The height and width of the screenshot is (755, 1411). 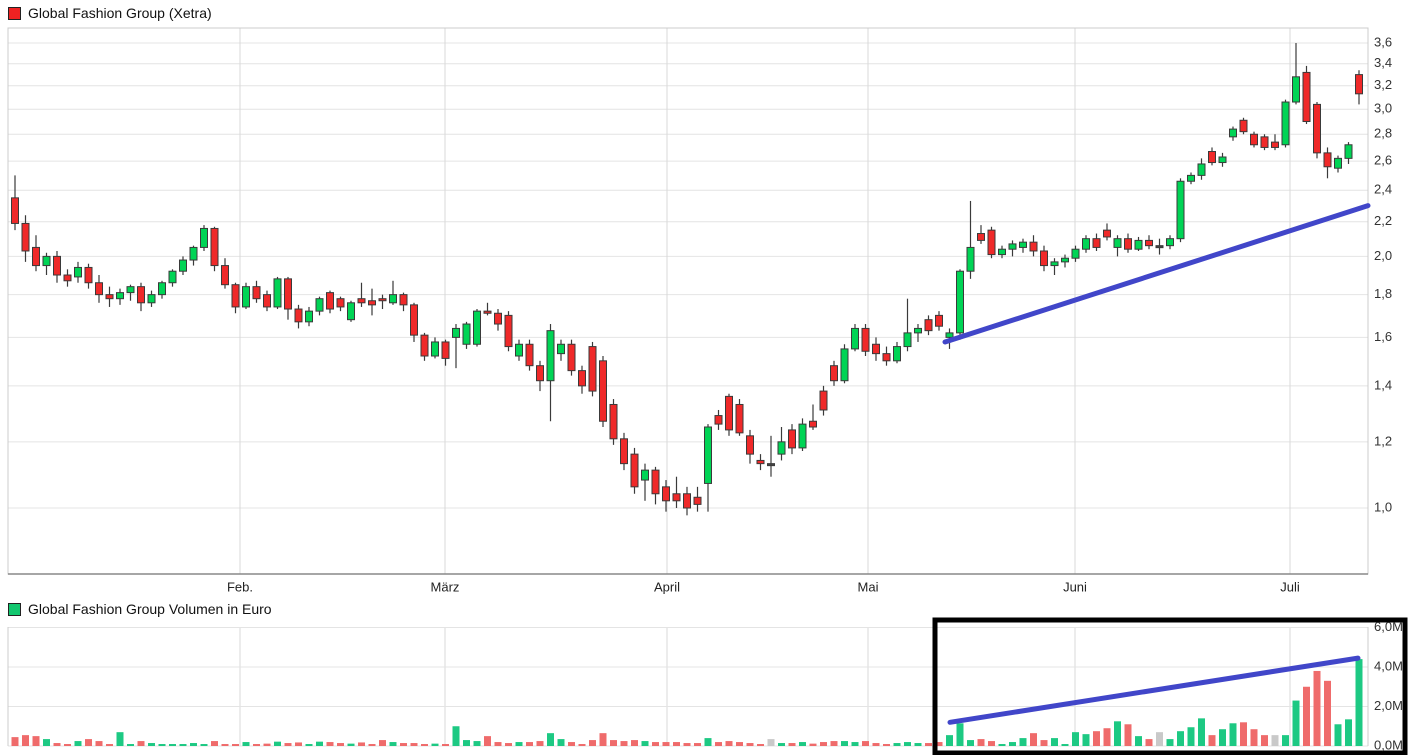 I want to click on price-tick-label: 2,6, so click(x=1383, y=160).